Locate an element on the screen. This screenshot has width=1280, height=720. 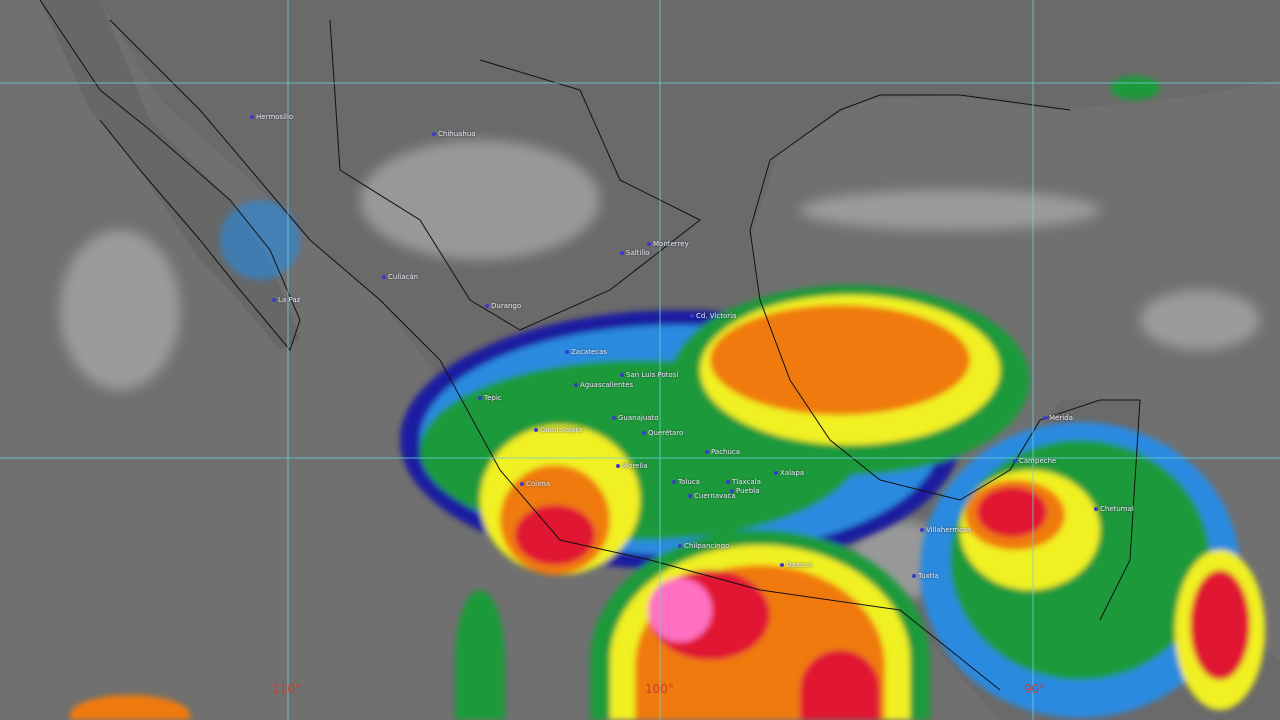
city-label: Campeche is located at coordinates (1034, 461).